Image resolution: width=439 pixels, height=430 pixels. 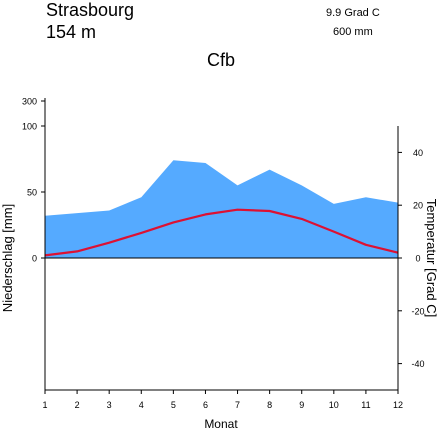 I want to click on temp-tick-label: -20, so click(x=417, y=311).